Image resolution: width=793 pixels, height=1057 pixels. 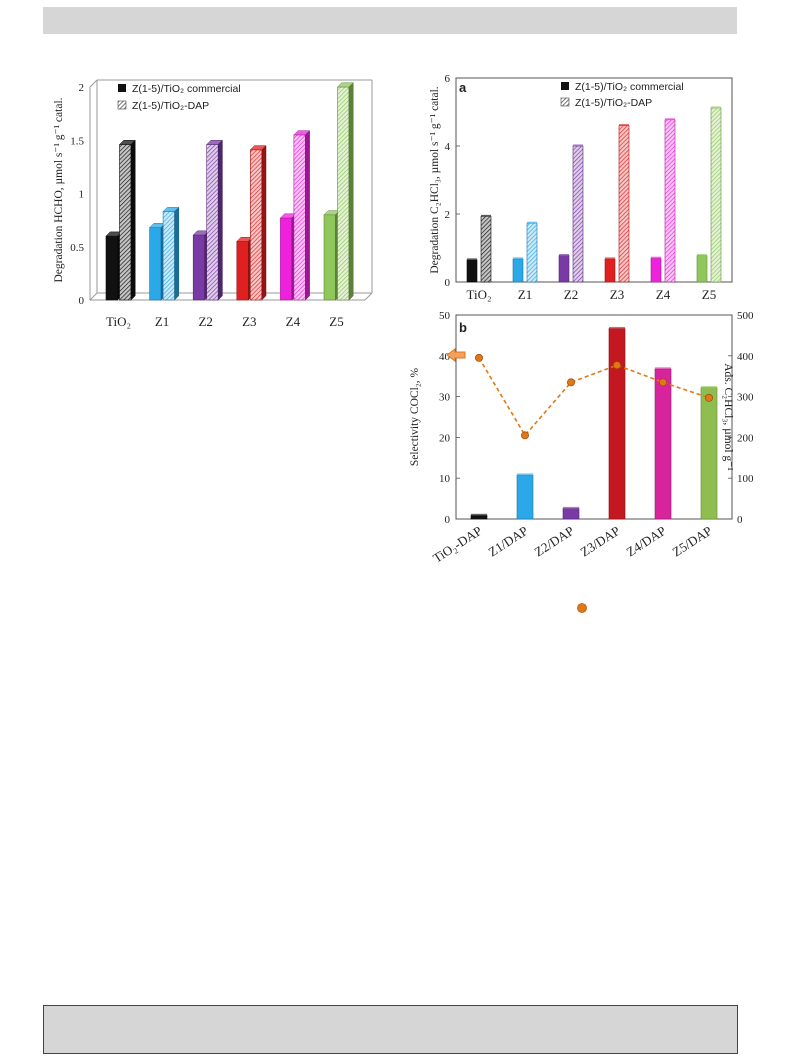 What do you see at coordinates (745, 398) in the screenshot?
I see `y2-tick-label: 300` at bounding box center [745, 398].